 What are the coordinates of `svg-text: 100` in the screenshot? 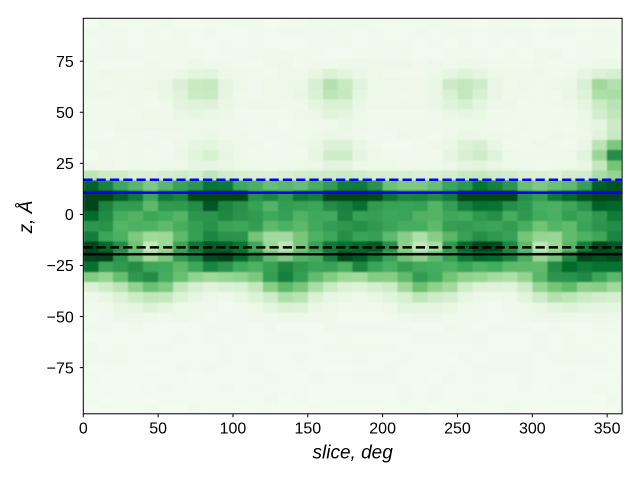 It's located at (233, 429).